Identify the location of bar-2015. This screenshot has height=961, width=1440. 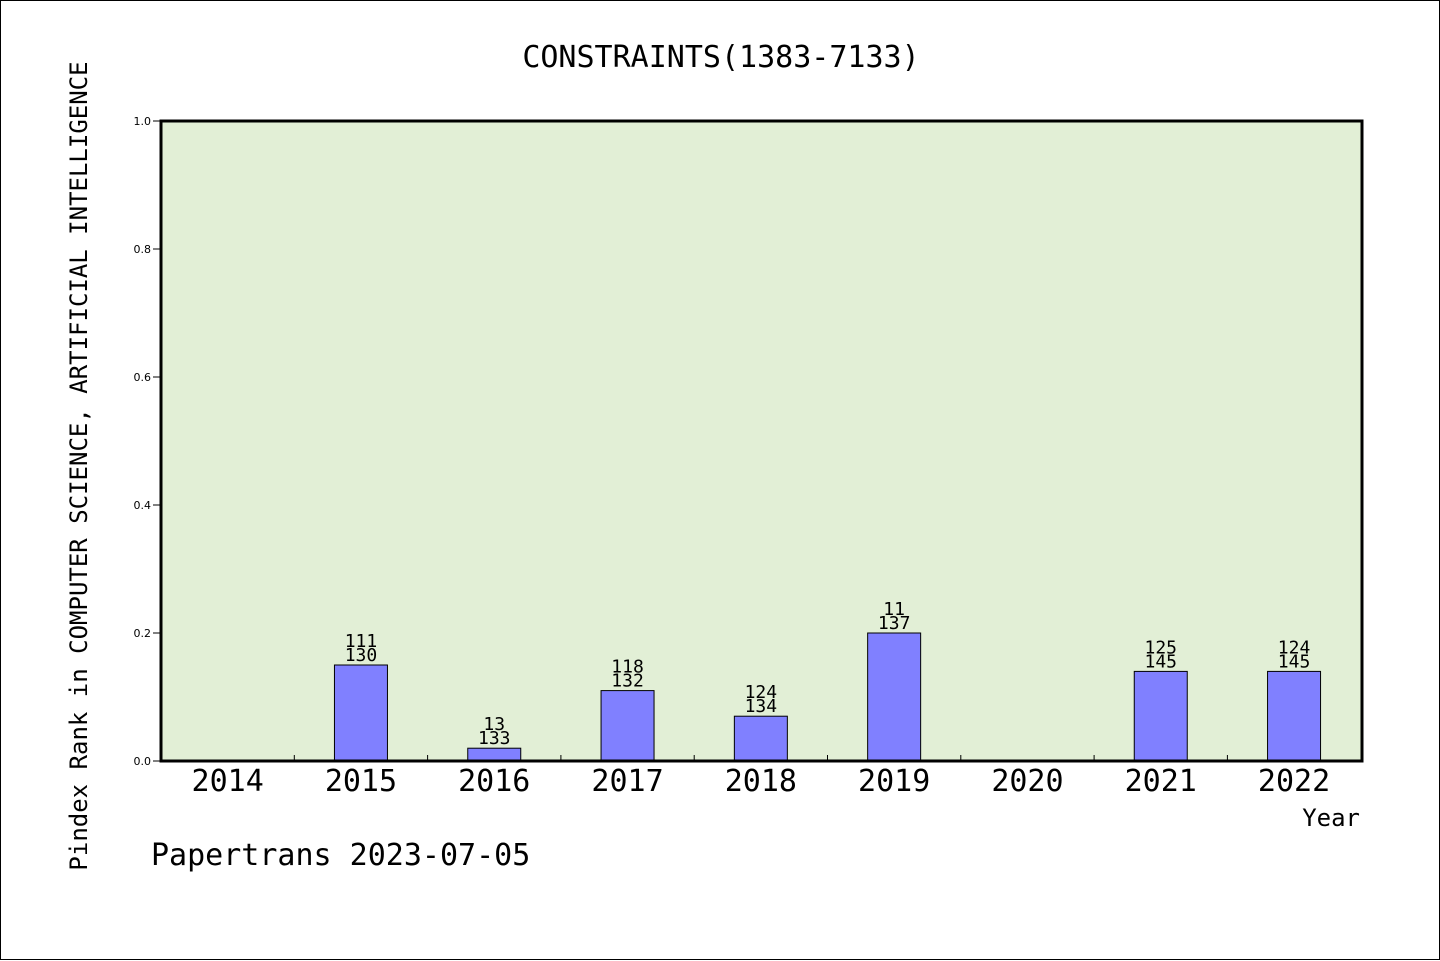
(360, 713).